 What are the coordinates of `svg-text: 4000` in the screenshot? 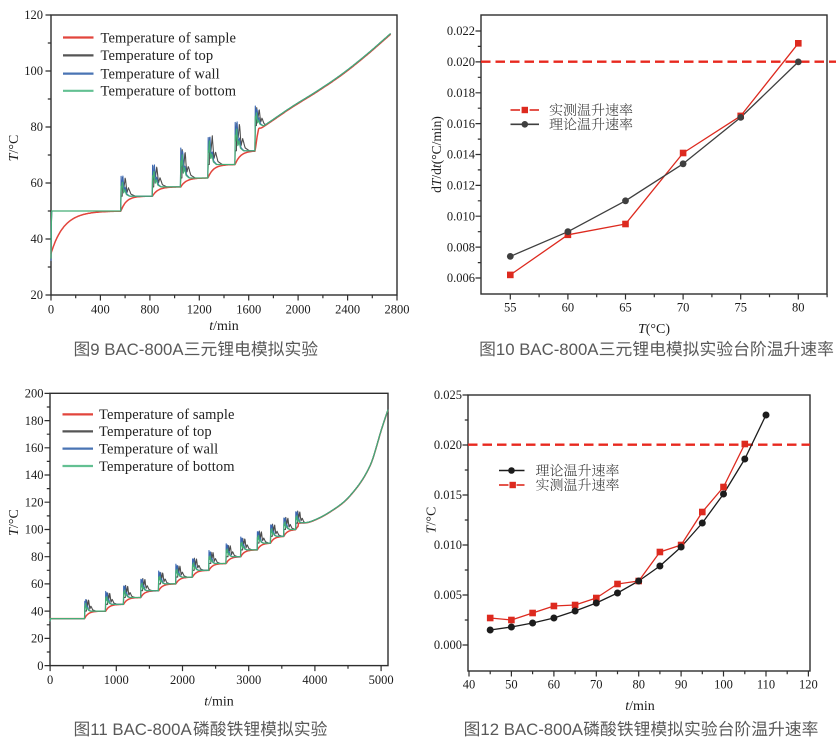 It's located at (314, 680).